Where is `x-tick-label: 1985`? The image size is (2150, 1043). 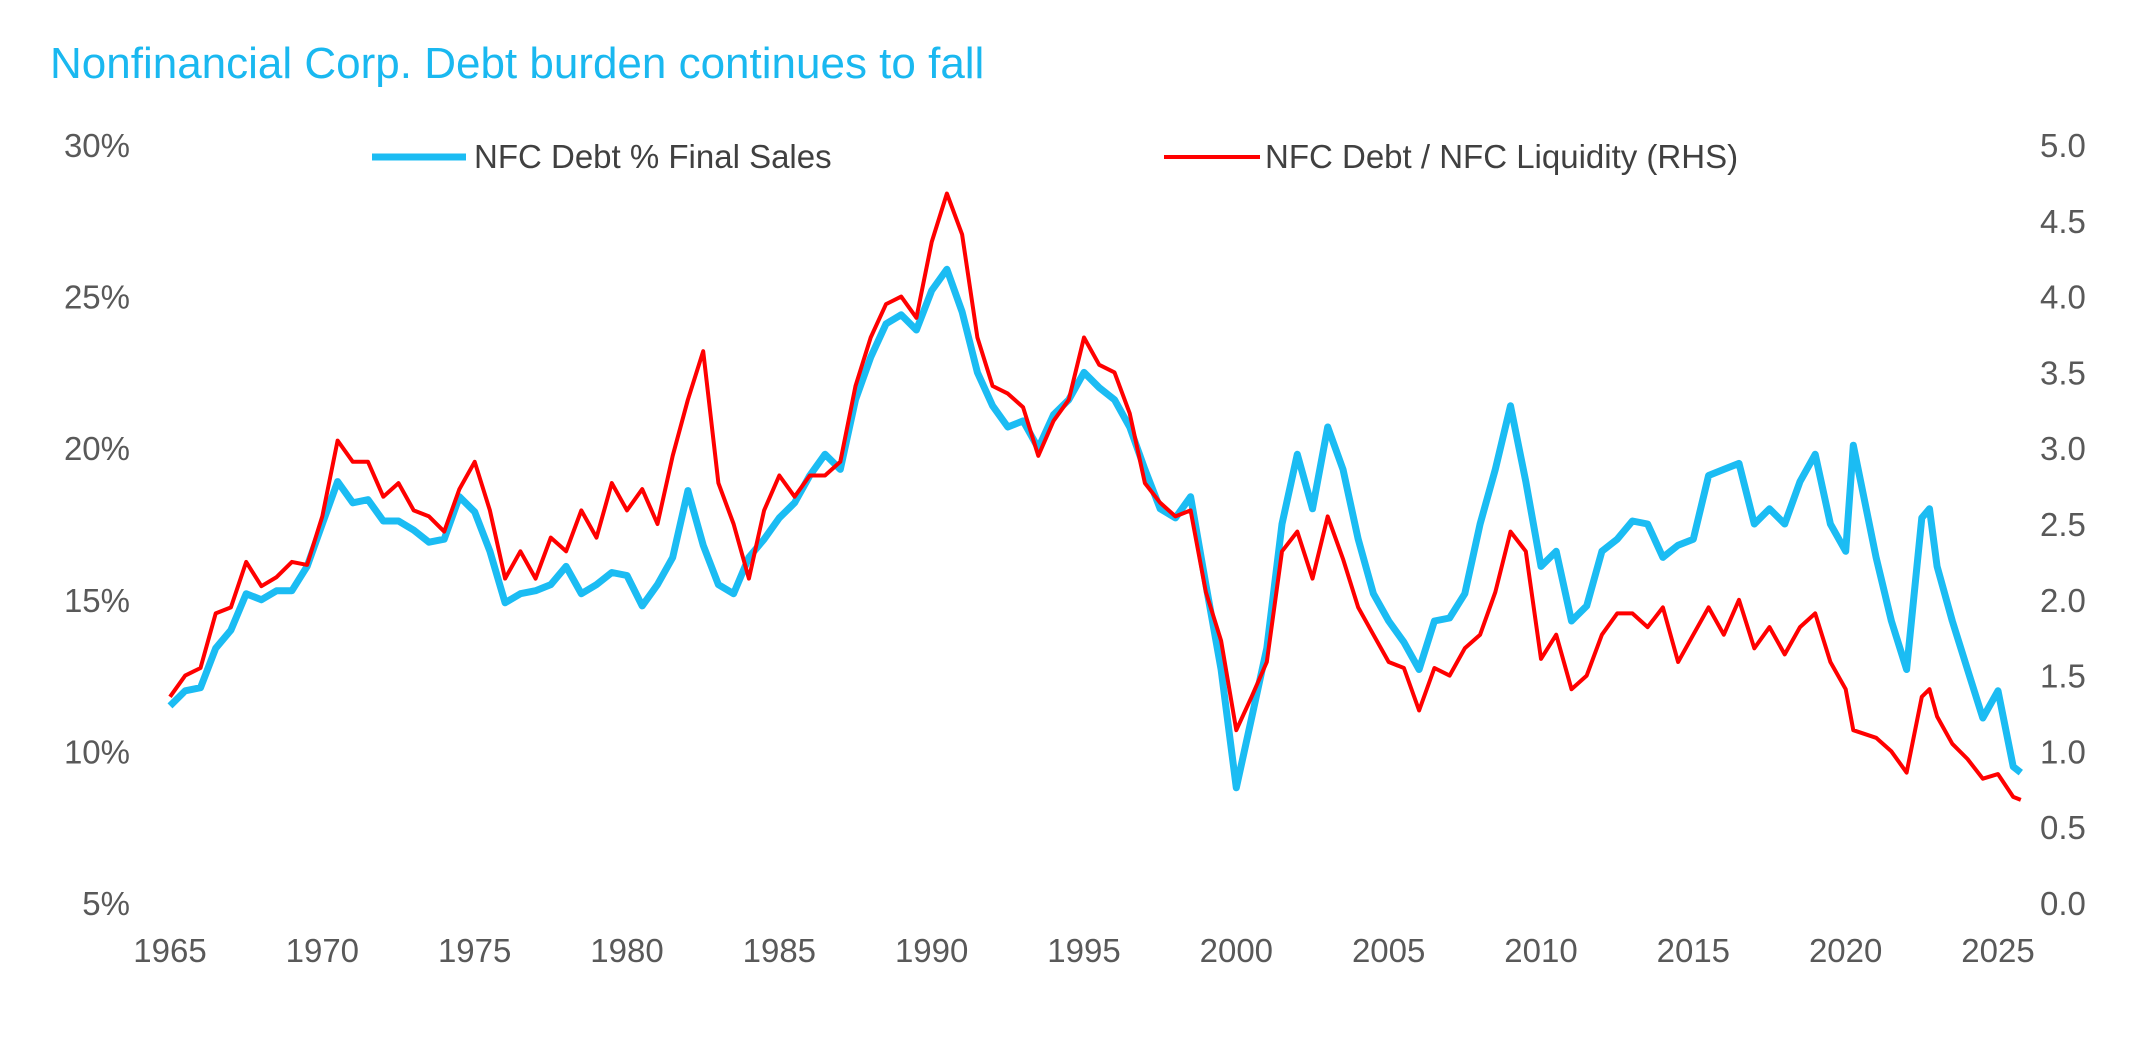 x-tick-label: 1985 is located at coordinates (779, 950).